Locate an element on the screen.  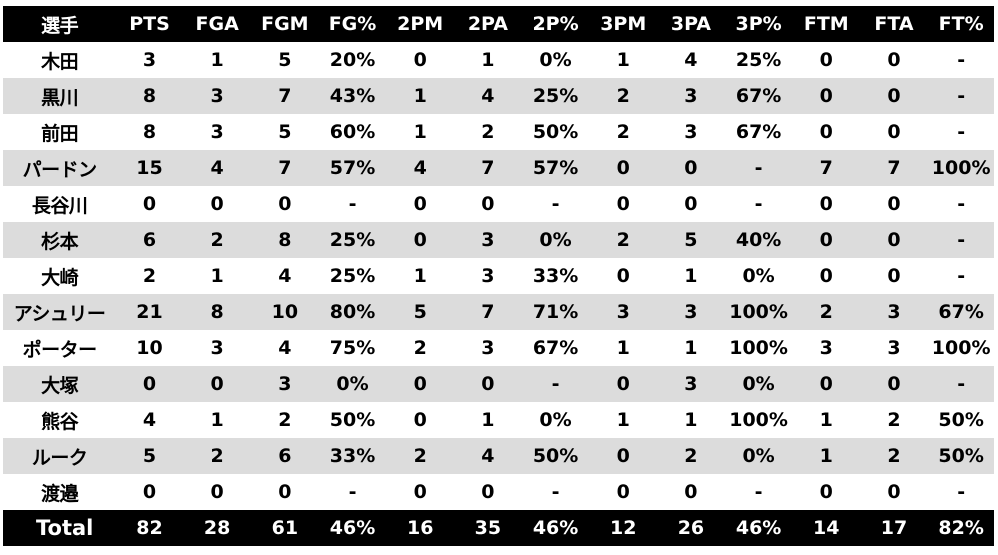
stat-cell-pts: 8 is located at coordinates (149, 96).